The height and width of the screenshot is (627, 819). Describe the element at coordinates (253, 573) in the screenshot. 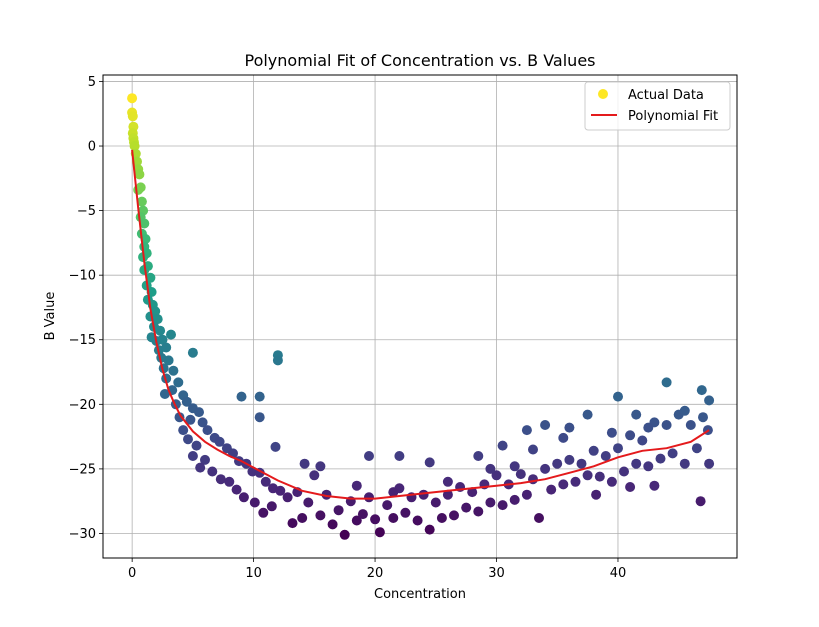

I see `x-tick-label: 10` at that location.